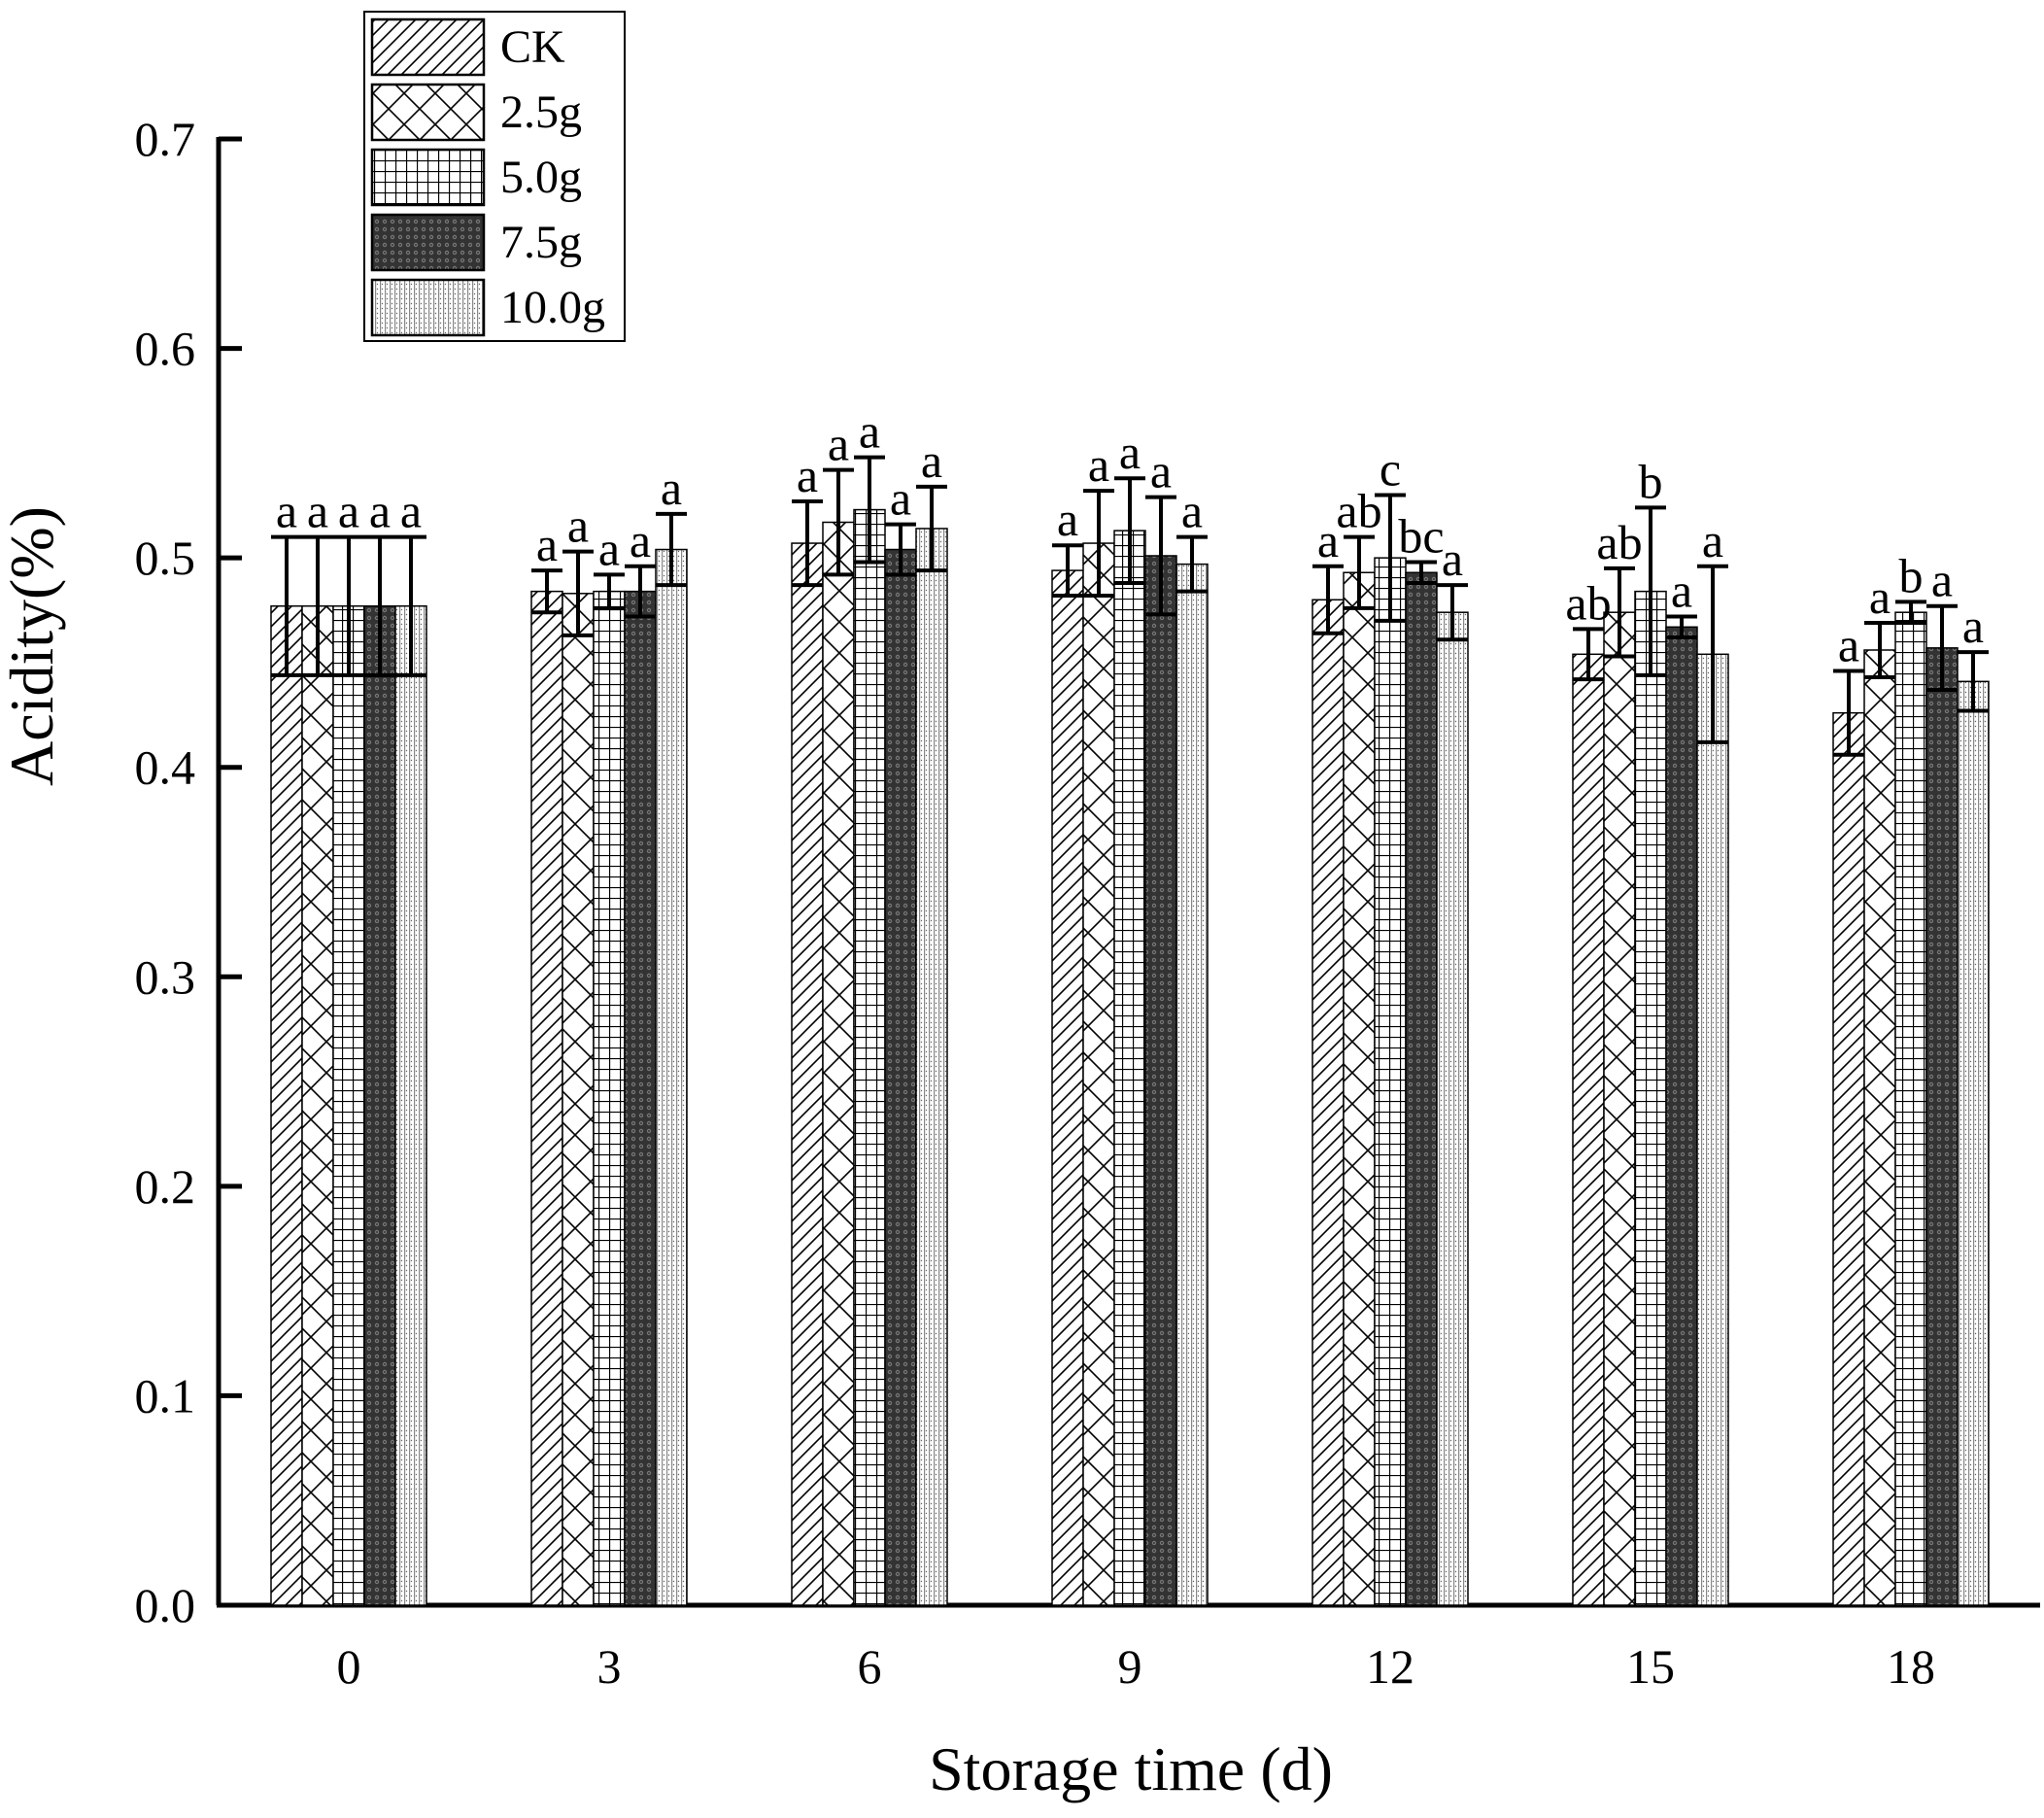 The height and width of the screenshot is (1818, 2044). Describe the element at coordinates (541, 112) in the screenshot. I see `legend-label: 2.5g` at that location.